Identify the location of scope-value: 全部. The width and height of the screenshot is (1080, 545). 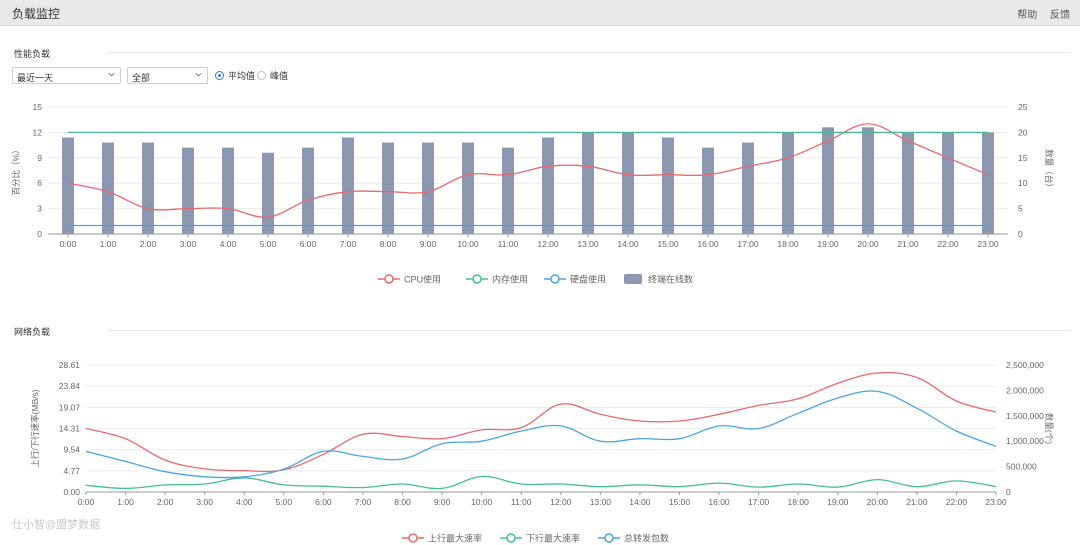
(141, 78).